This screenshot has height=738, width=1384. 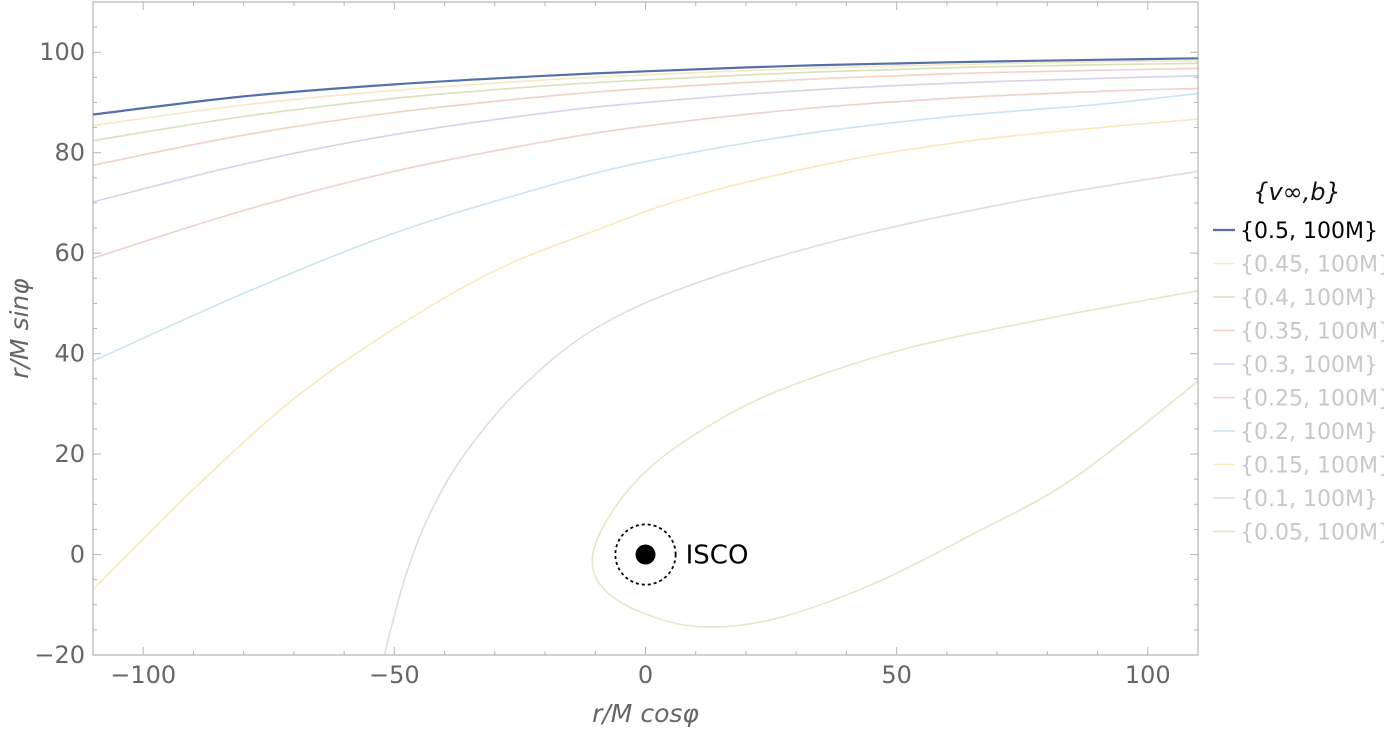 I want to click on x-tick-label: 0, so click(x=645, y=675).